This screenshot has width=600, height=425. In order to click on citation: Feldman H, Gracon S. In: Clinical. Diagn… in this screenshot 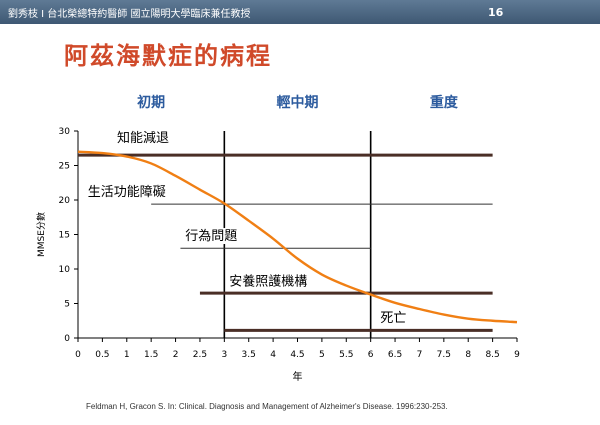, I will do `click(267, 406)`.